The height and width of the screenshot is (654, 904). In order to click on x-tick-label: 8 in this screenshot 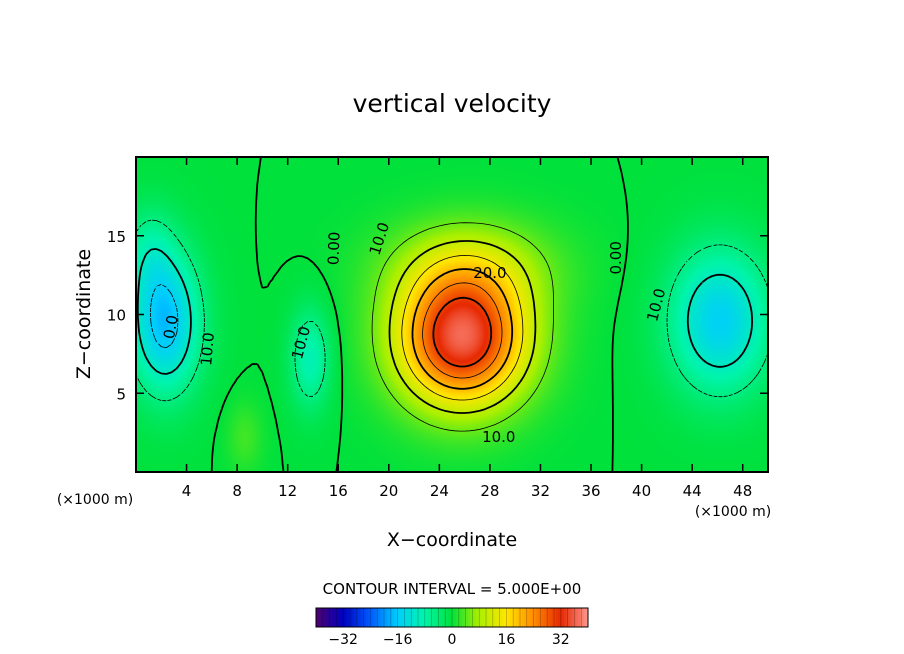, I will do `click(237, 491)`.